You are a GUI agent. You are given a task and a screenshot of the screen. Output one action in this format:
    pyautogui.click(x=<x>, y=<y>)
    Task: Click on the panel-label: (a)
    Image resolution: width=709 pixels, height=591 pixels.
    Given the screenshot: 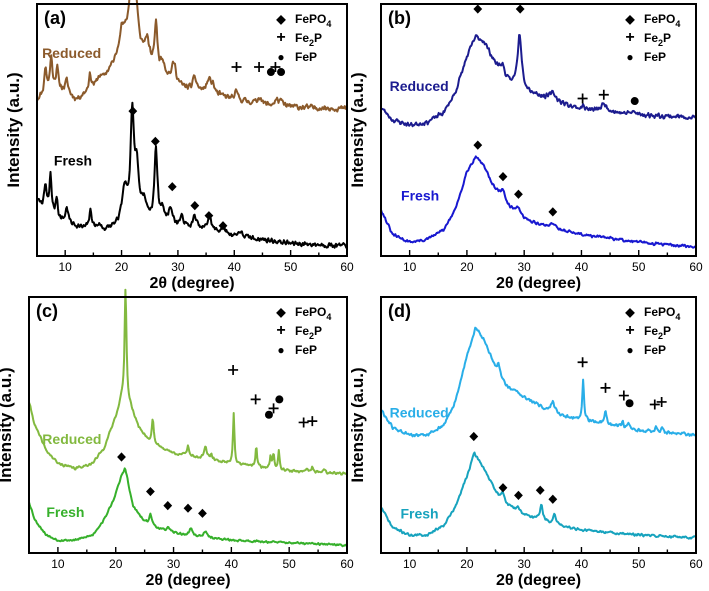 What is the action you would take?
    pyautogui.click(x=55, y=18)
    